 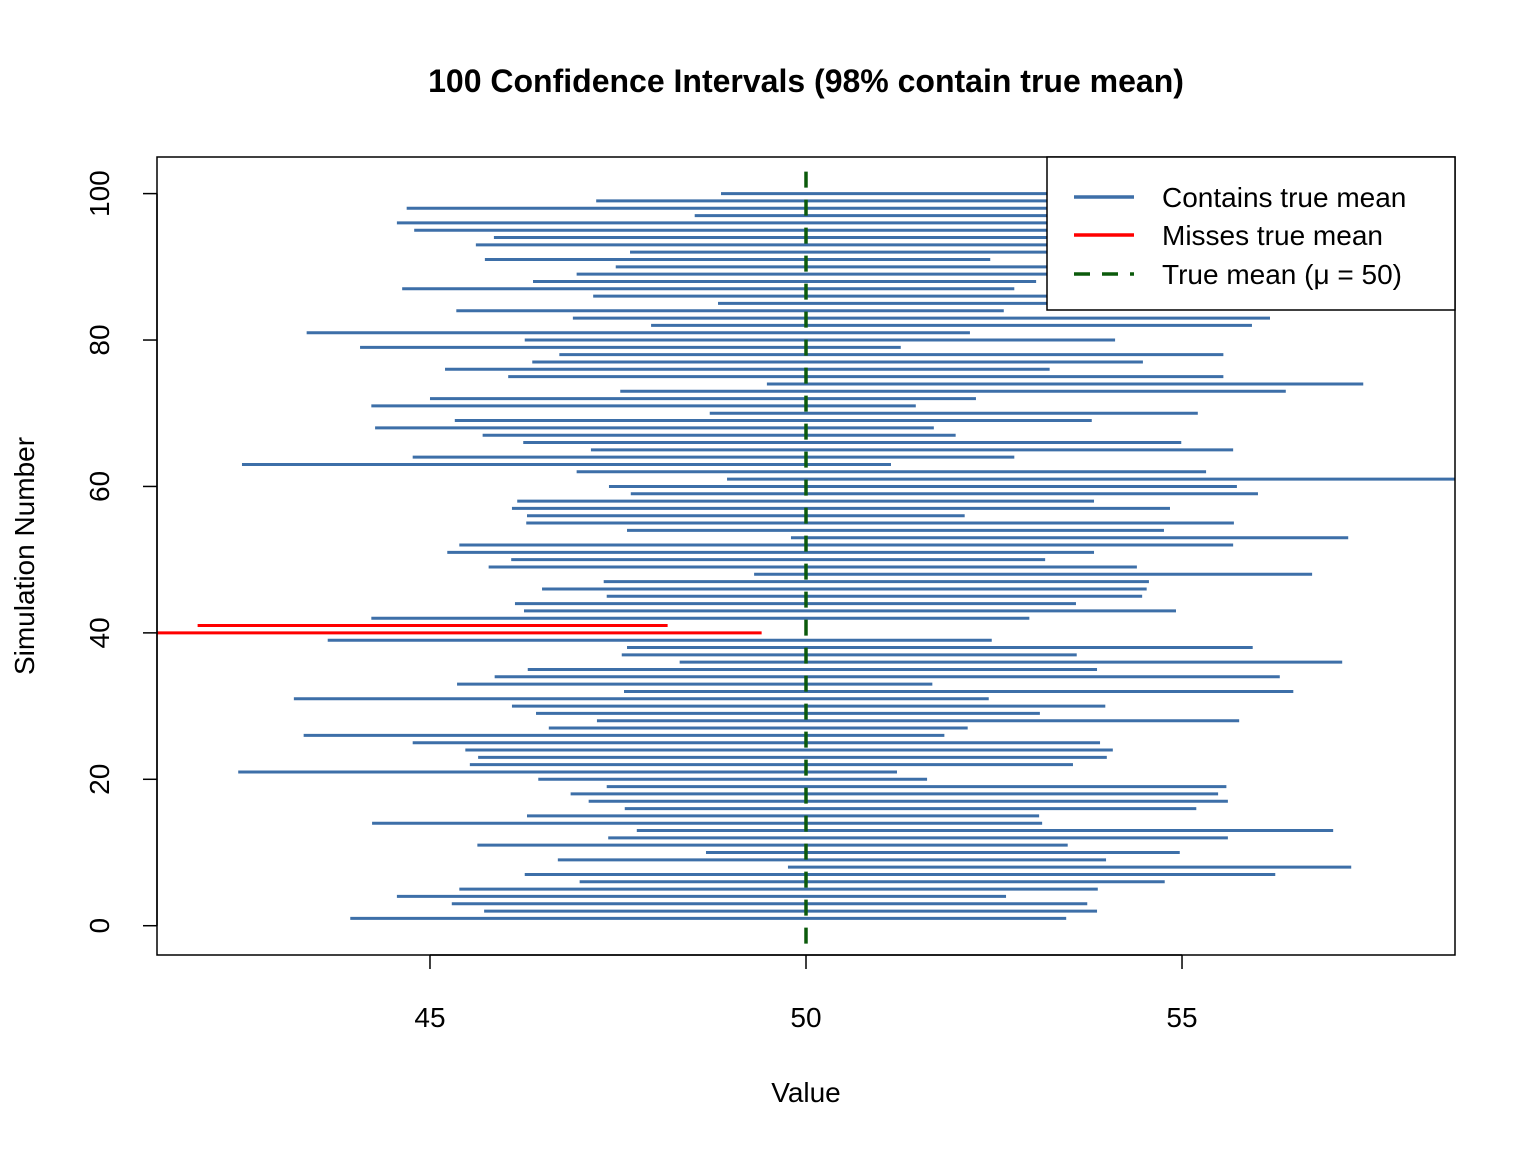 I want to click on x-tick-label: 45, so click(x=429, y=1017).